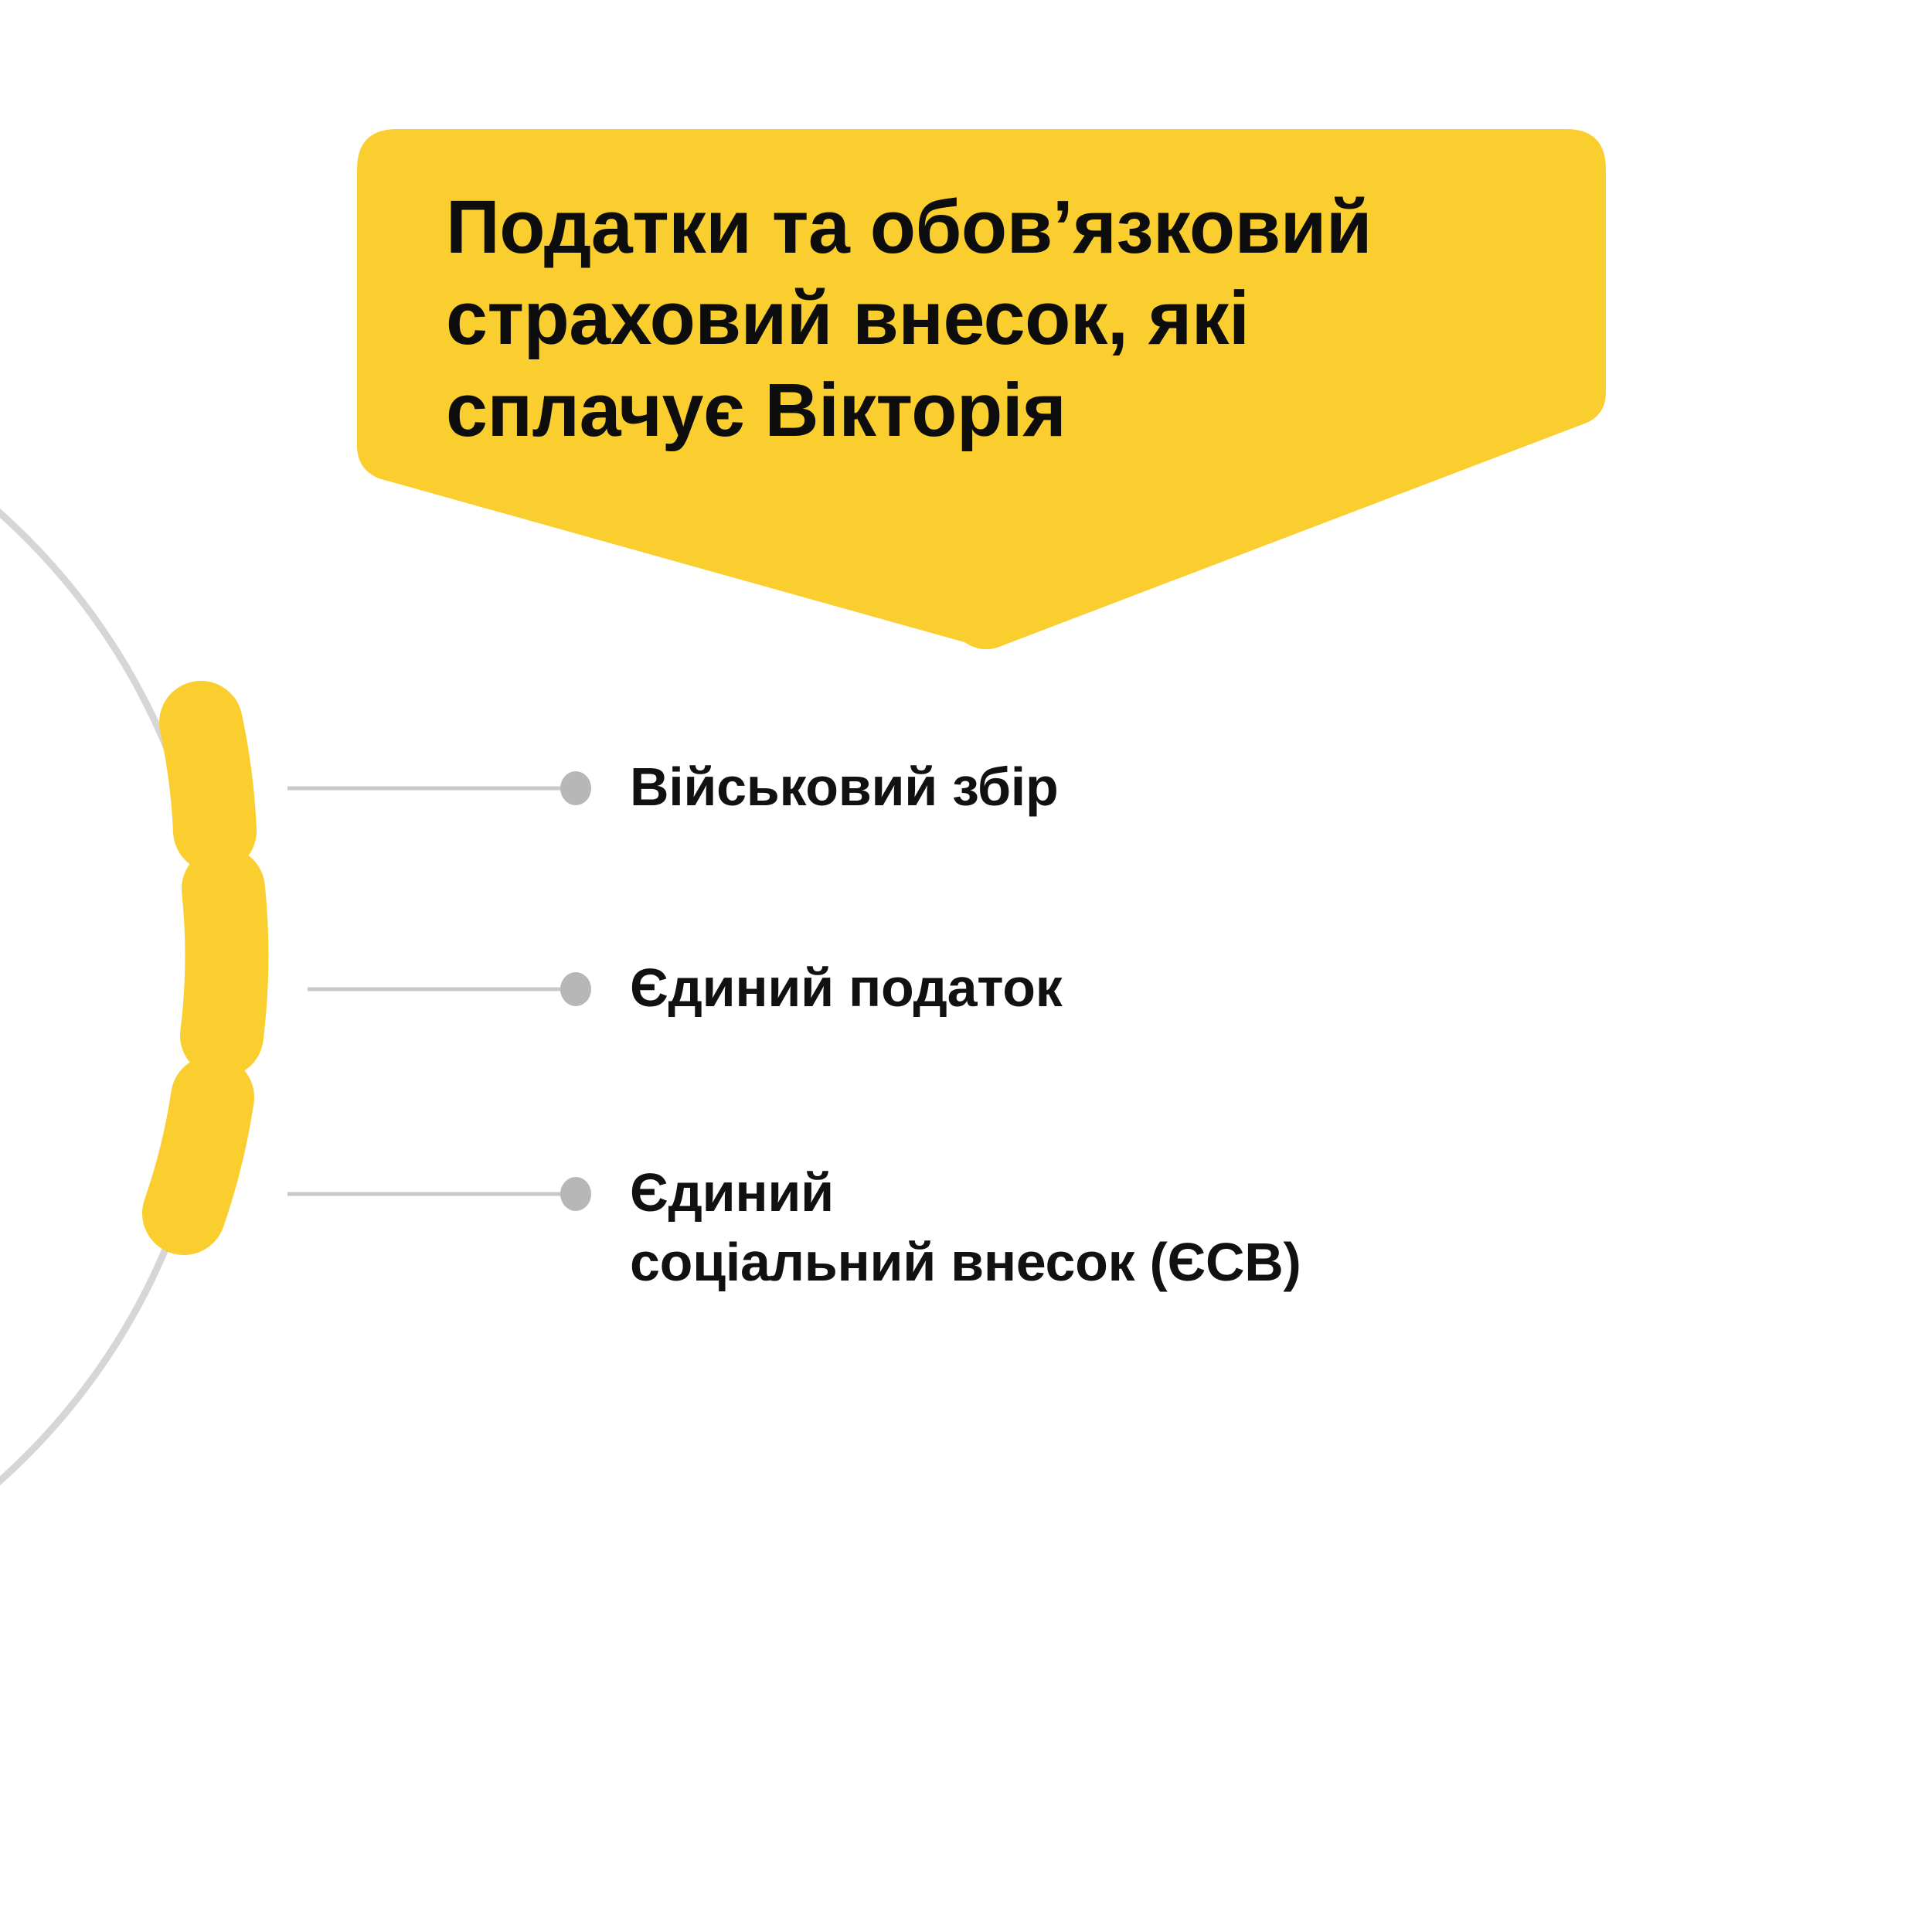 This screenshot has width=1932, height=1932. What do you see at coordinates (847, 988) in the screenshot?
I see `list-item-label: Єдиний податок` at bounding box center [847, 988].